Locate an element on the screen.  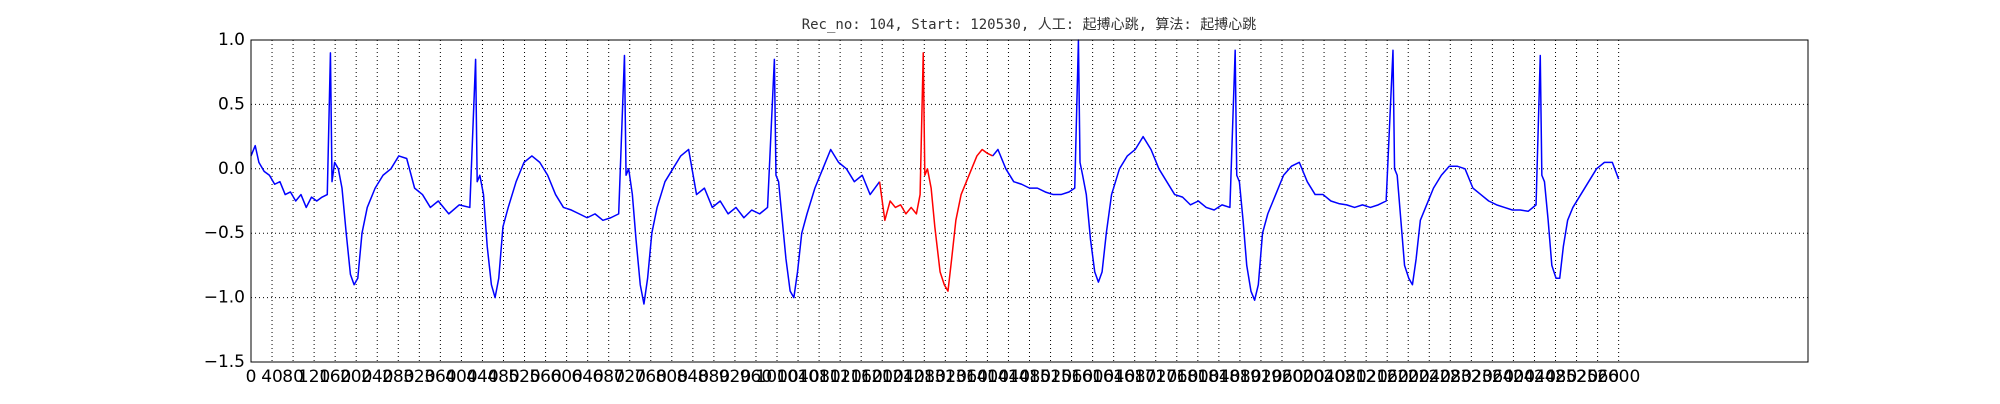
x-tick-label: 360 is located at coordinates (440, 377).